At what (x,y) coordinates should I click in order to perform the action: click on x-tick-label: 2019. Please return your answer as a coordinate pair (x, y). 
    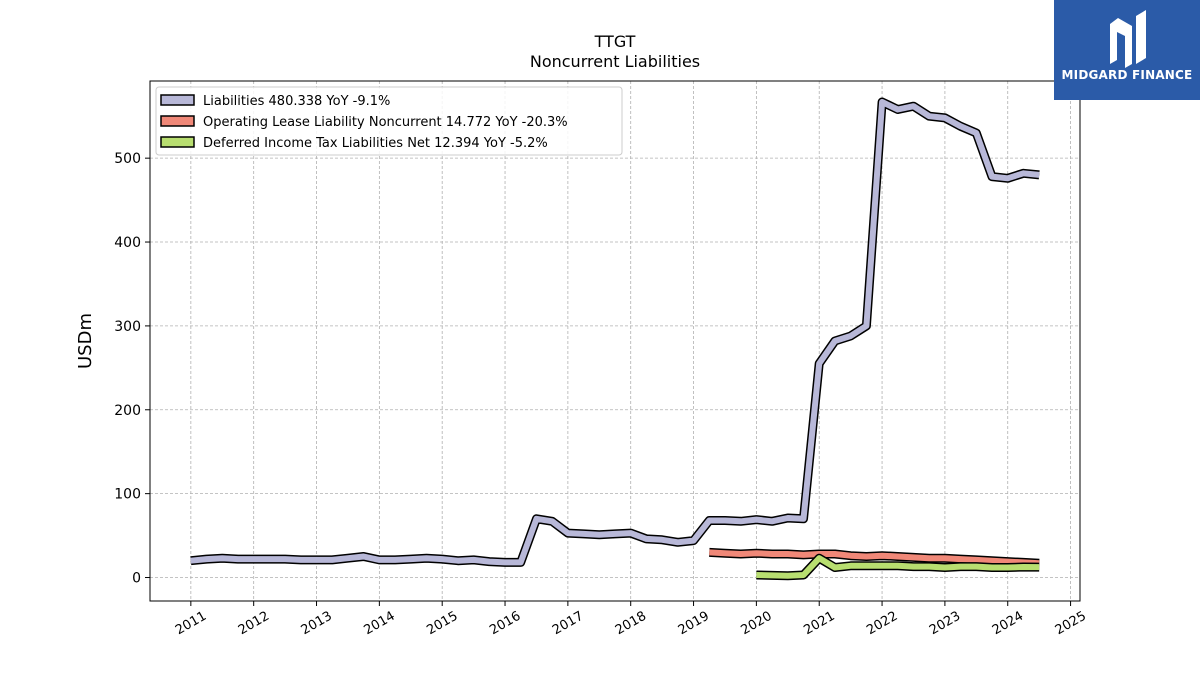
    Looking at the image, I should click on (694, 624).